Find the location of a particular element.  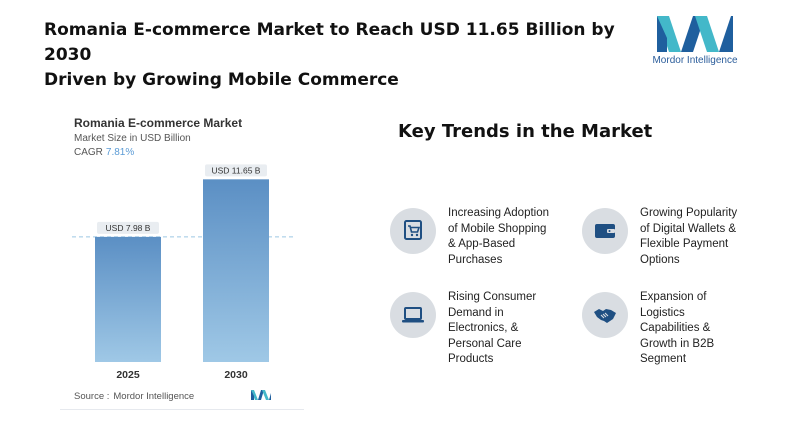

trend-text-line: Rising Consumer is located at coordinates (492, 297).